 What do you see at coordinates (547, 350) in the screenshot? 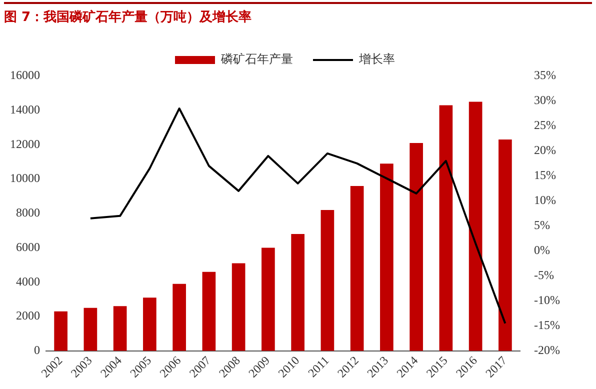
I see `y2-tick-label: -20%` at bounding box center [547, 350].